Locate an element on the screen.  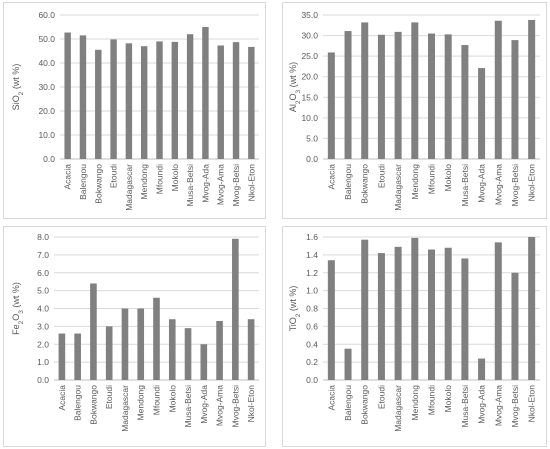
al2o3-bar-nkol-eton is located at coordinates (532, 89).